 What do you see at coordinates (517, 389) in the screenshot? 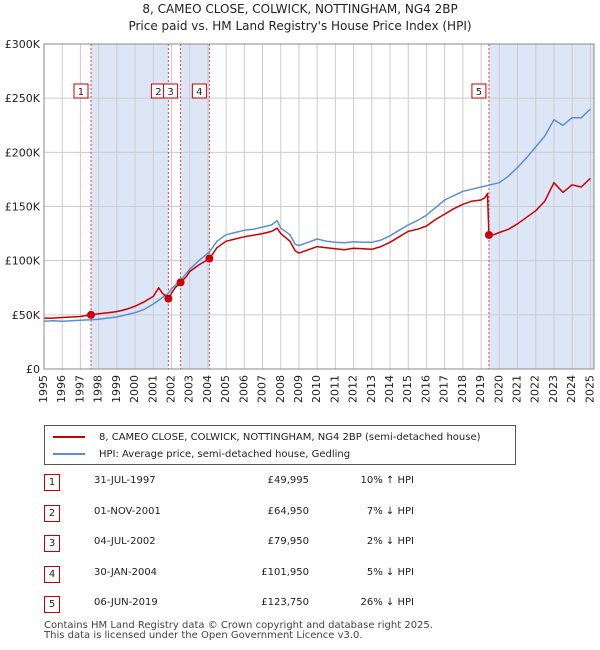
I see `x-tick-label: 2021` at bounding box center [517, 389].